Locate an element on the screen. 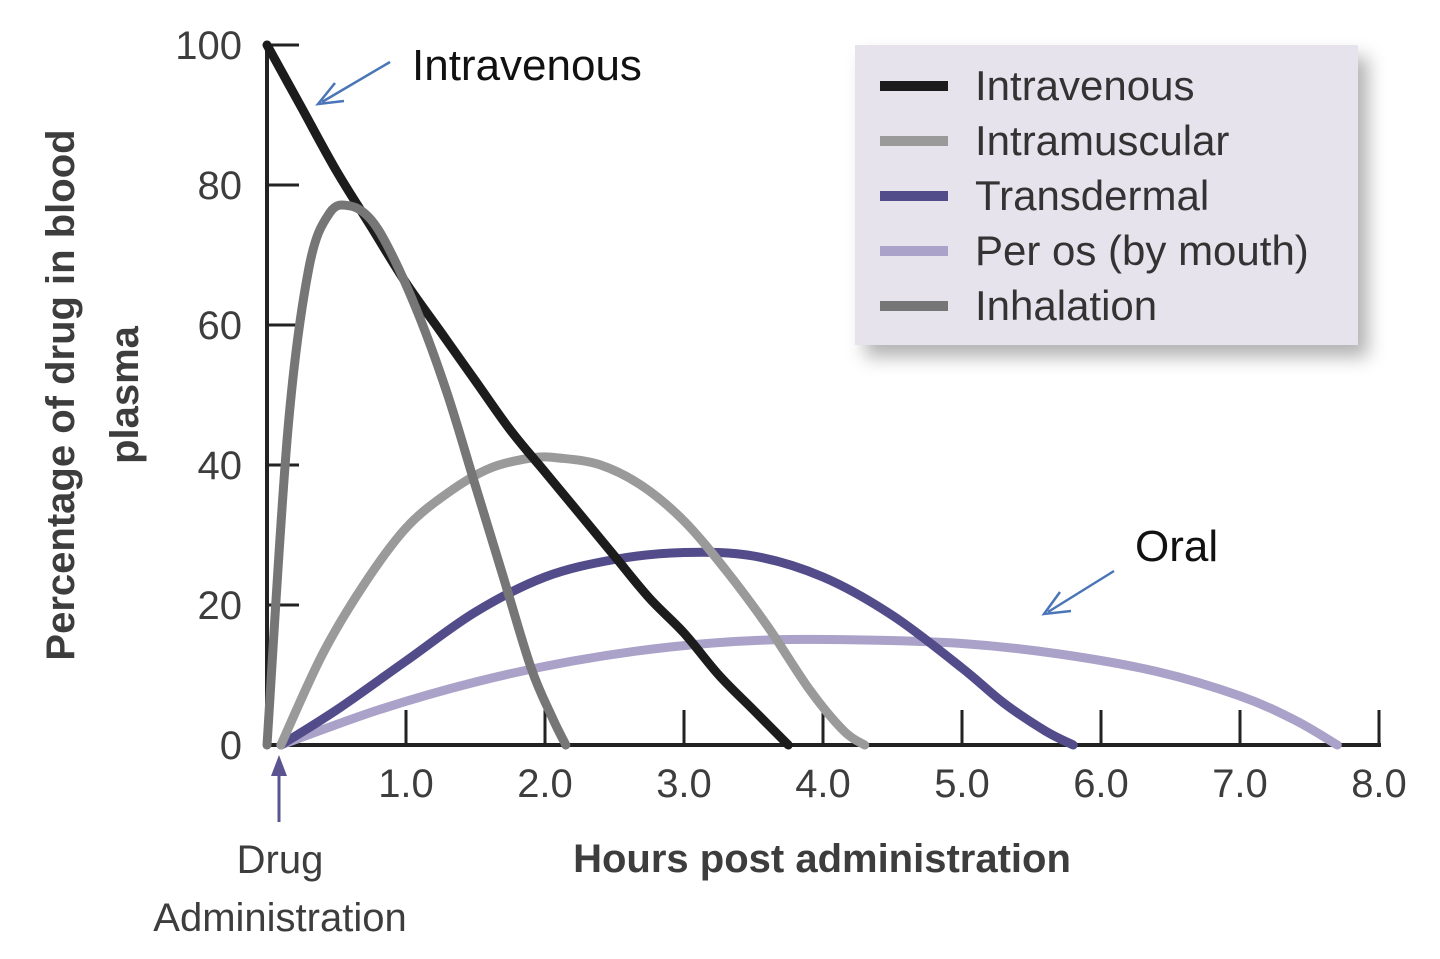 This screenshot has width=1440, height=959. annotation-drug-administration: Drug Administration is located at coordinates (280, 847).